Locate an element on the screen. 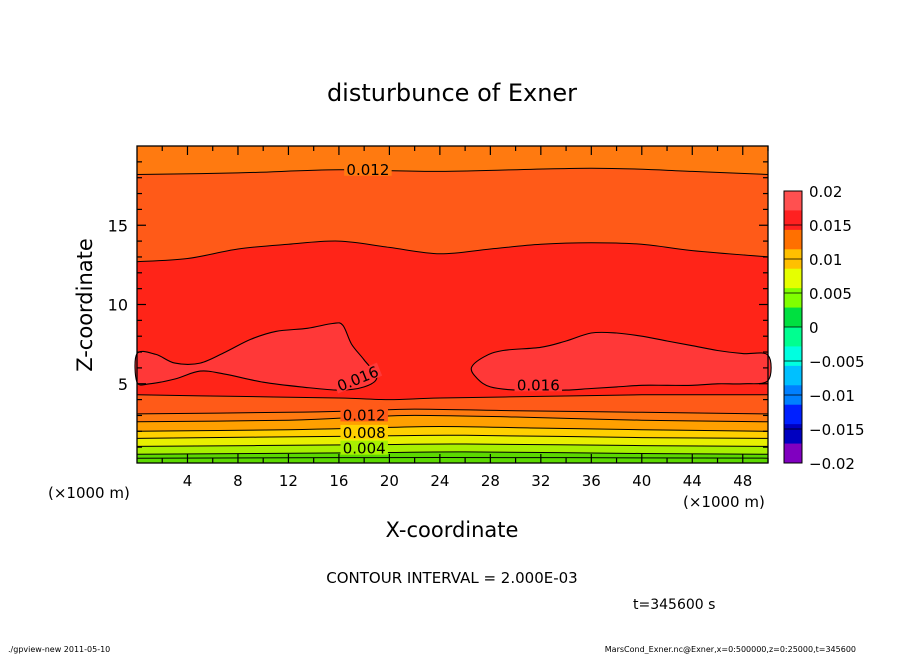 Image resolution: width=904 pixels, height=654 pixels. band-012-014-upper is located at coordinates (452, 215).